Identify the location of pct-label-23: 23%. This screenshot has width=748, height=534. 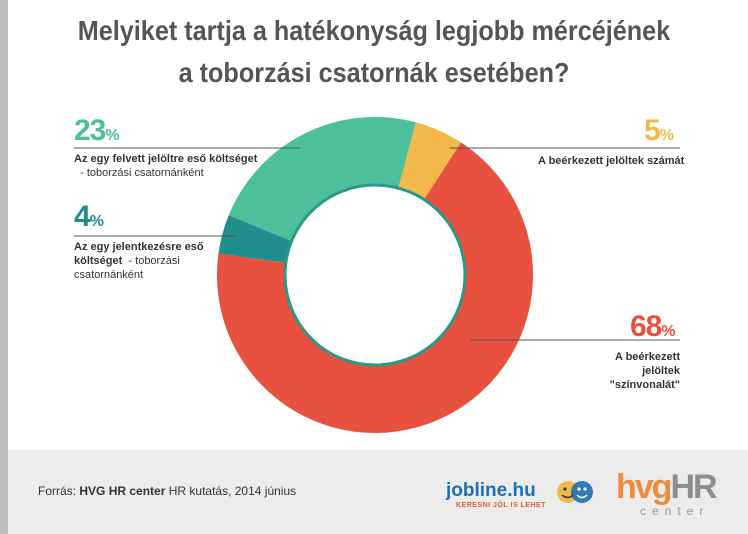
(97, 131).